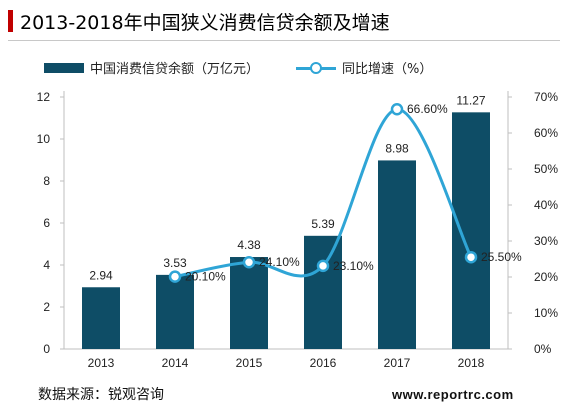 The width and height of the screenshot is (568, 417). I want to click on y-right-tick-label: 10%, so click(546, 313).